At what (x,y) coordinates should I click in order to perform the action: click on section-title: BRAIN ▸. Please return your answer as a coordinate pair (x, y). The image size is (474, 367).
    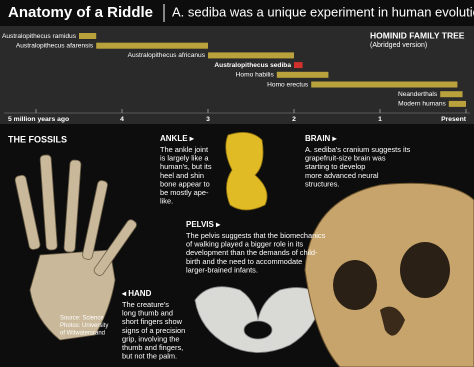
    Looking at the image, I should click on (321, 138).